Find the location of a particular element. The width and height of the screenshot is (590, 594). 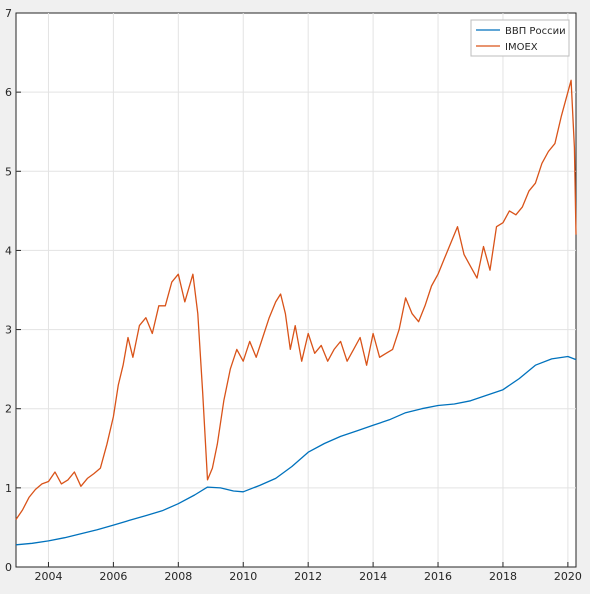

legend-box is located at coordinates (520, 38).